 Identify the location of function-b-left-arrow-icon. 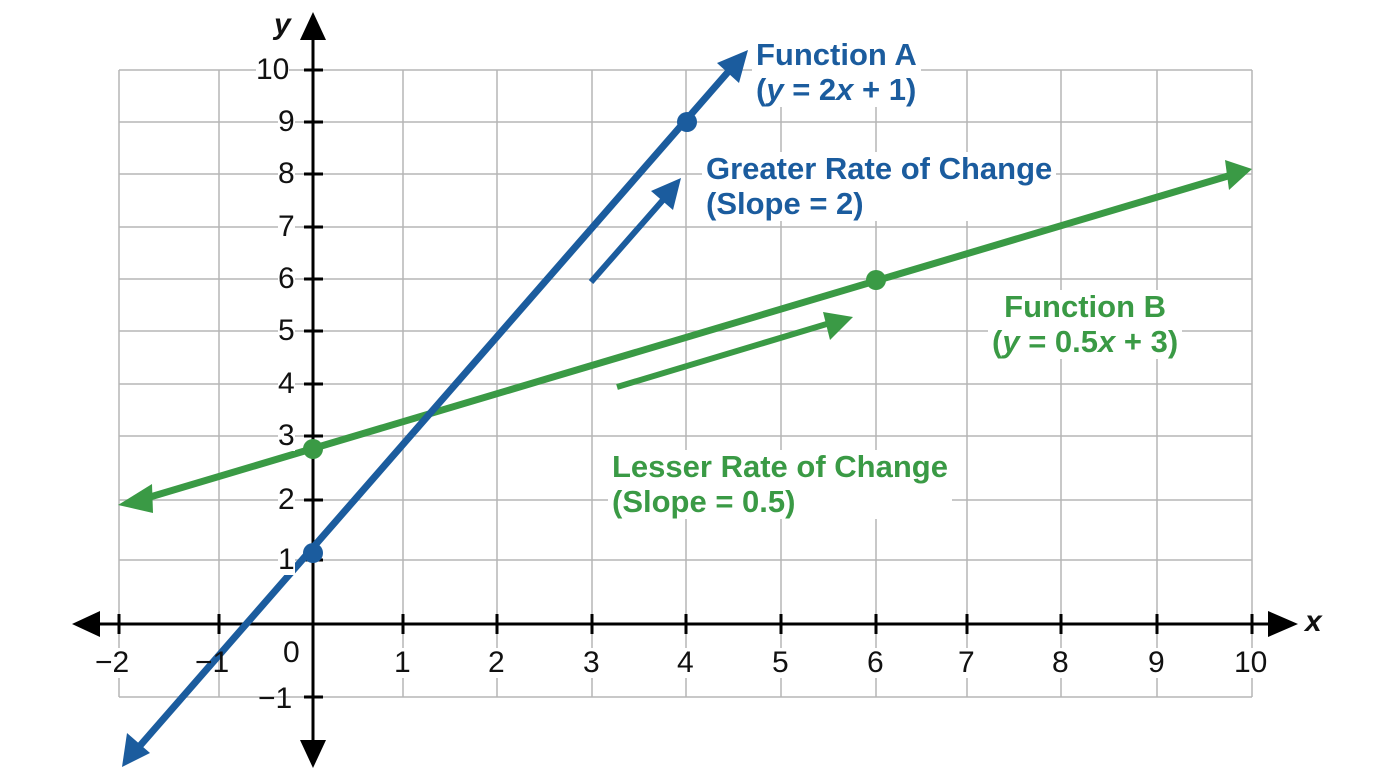
(135, 498).